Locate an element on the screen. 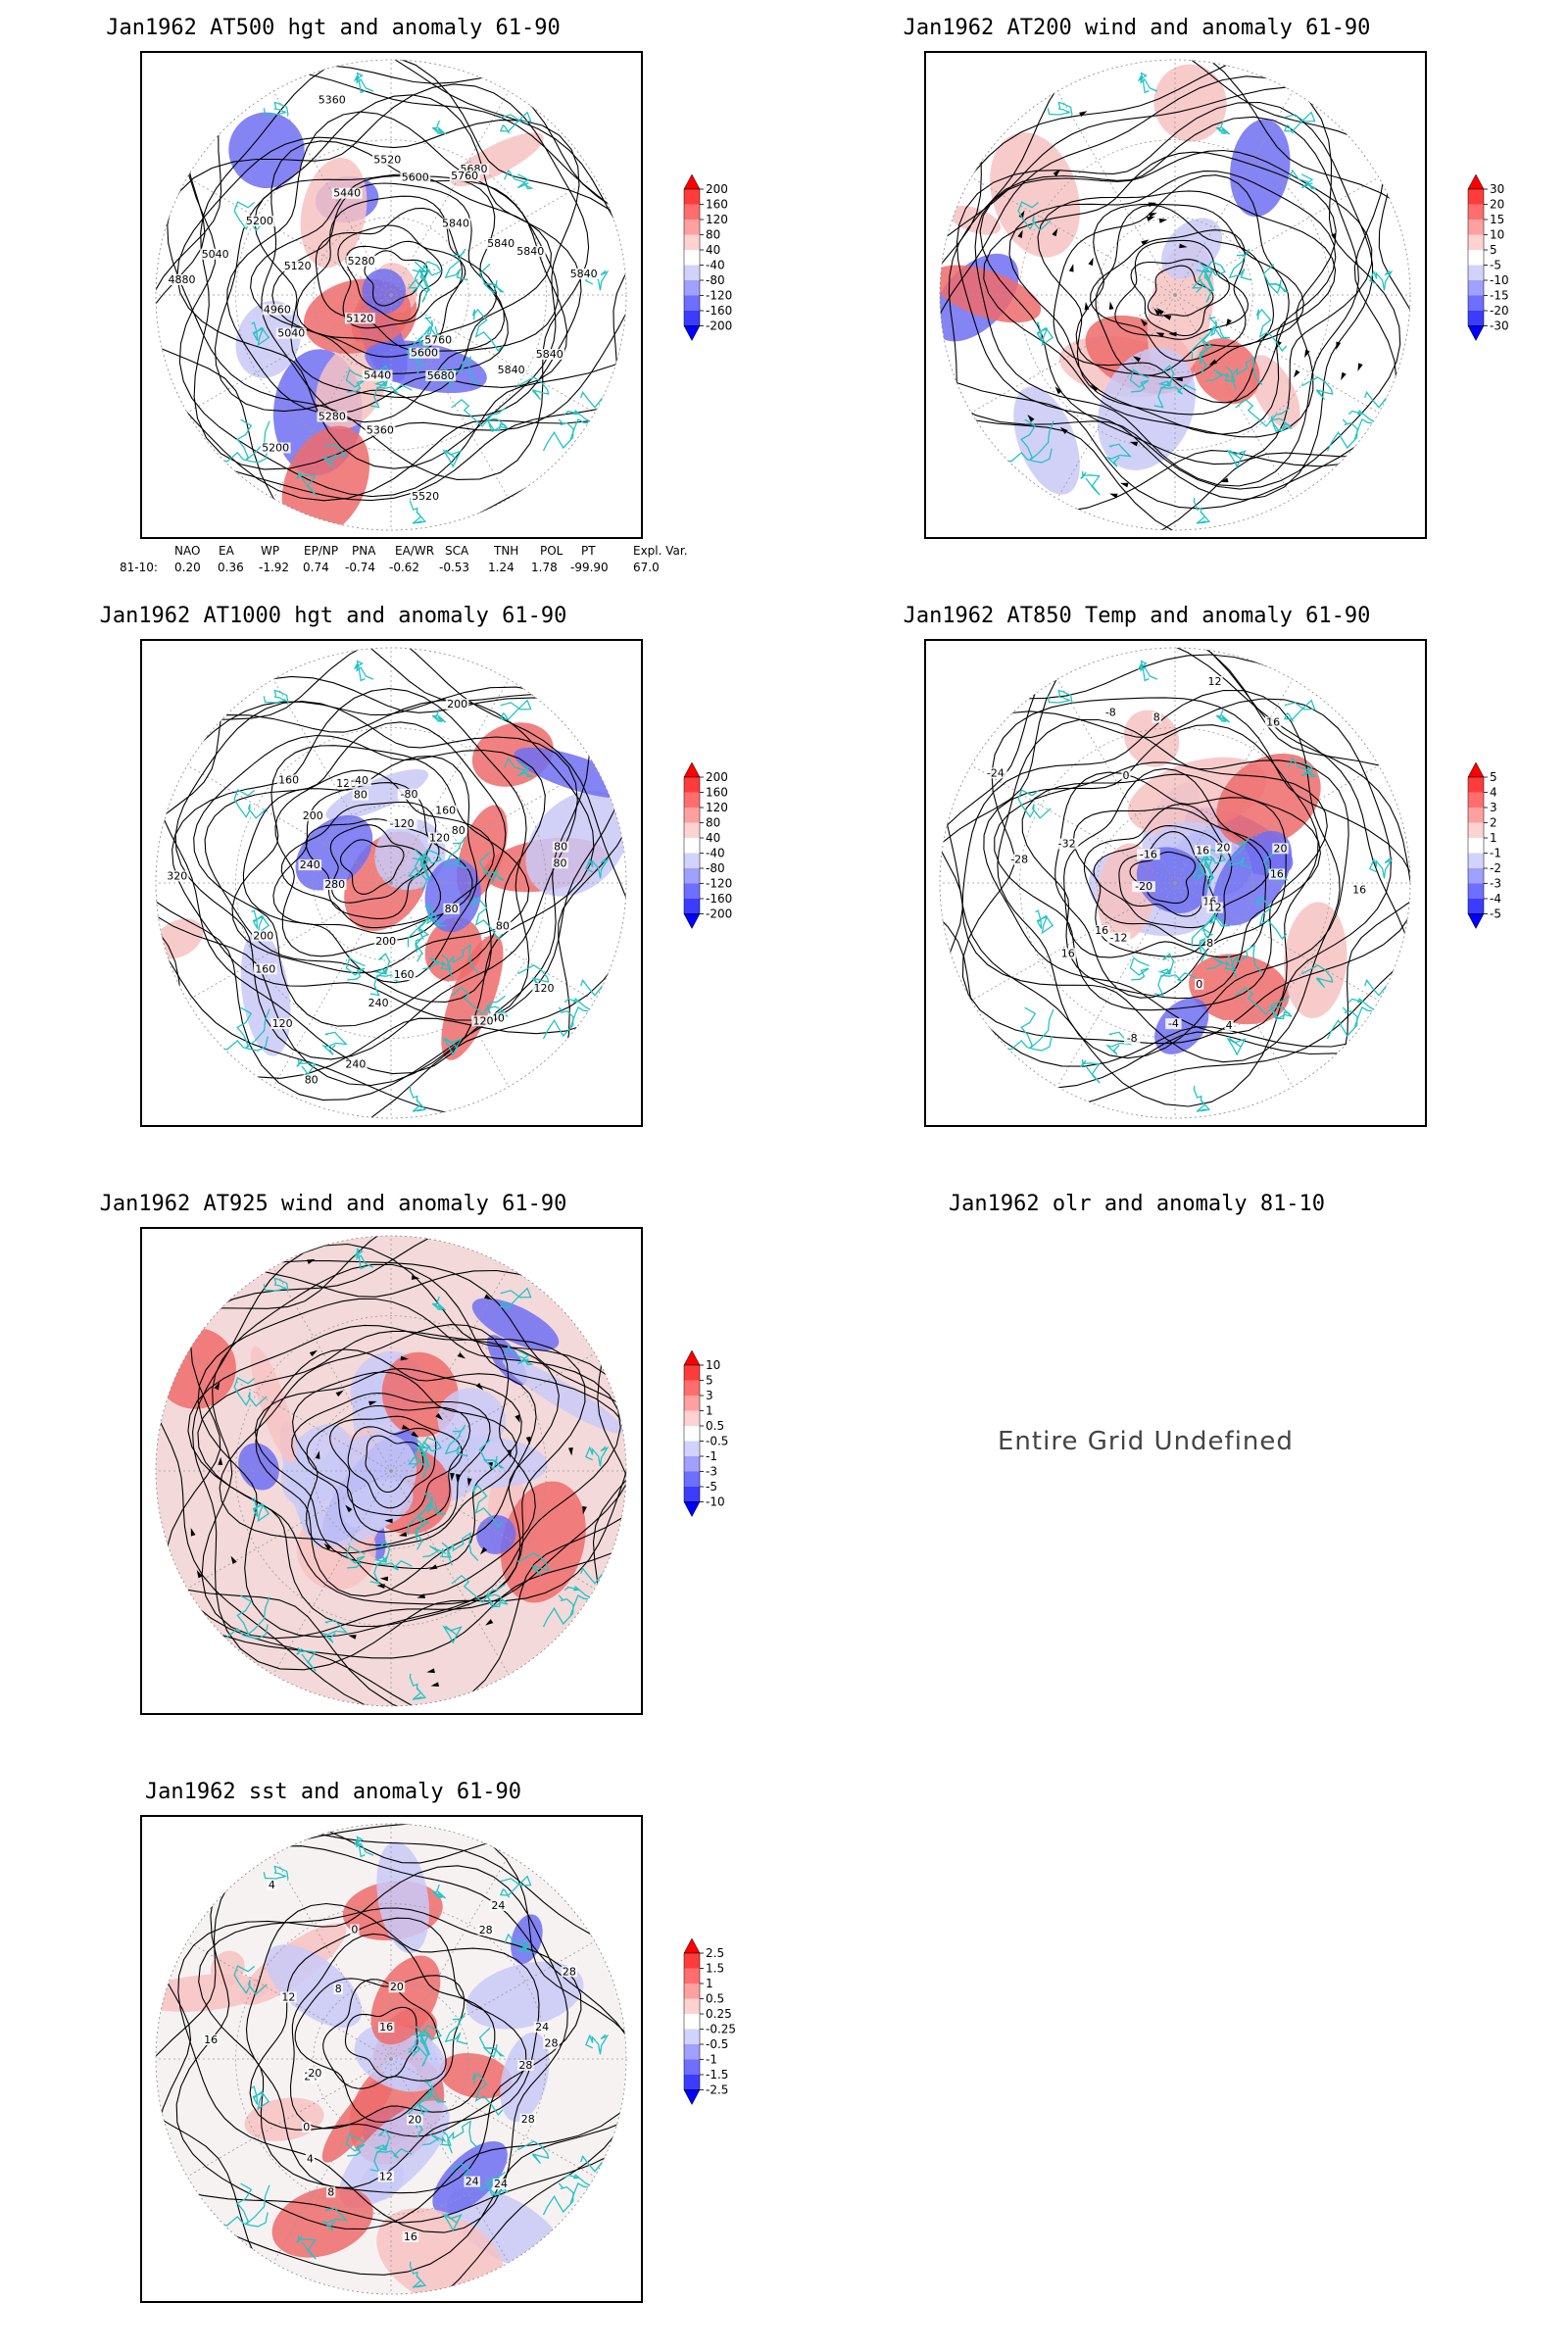 This screenshot has width=1568, height=2352. colorbar-label: -200 is located at coordinates (719, 326).